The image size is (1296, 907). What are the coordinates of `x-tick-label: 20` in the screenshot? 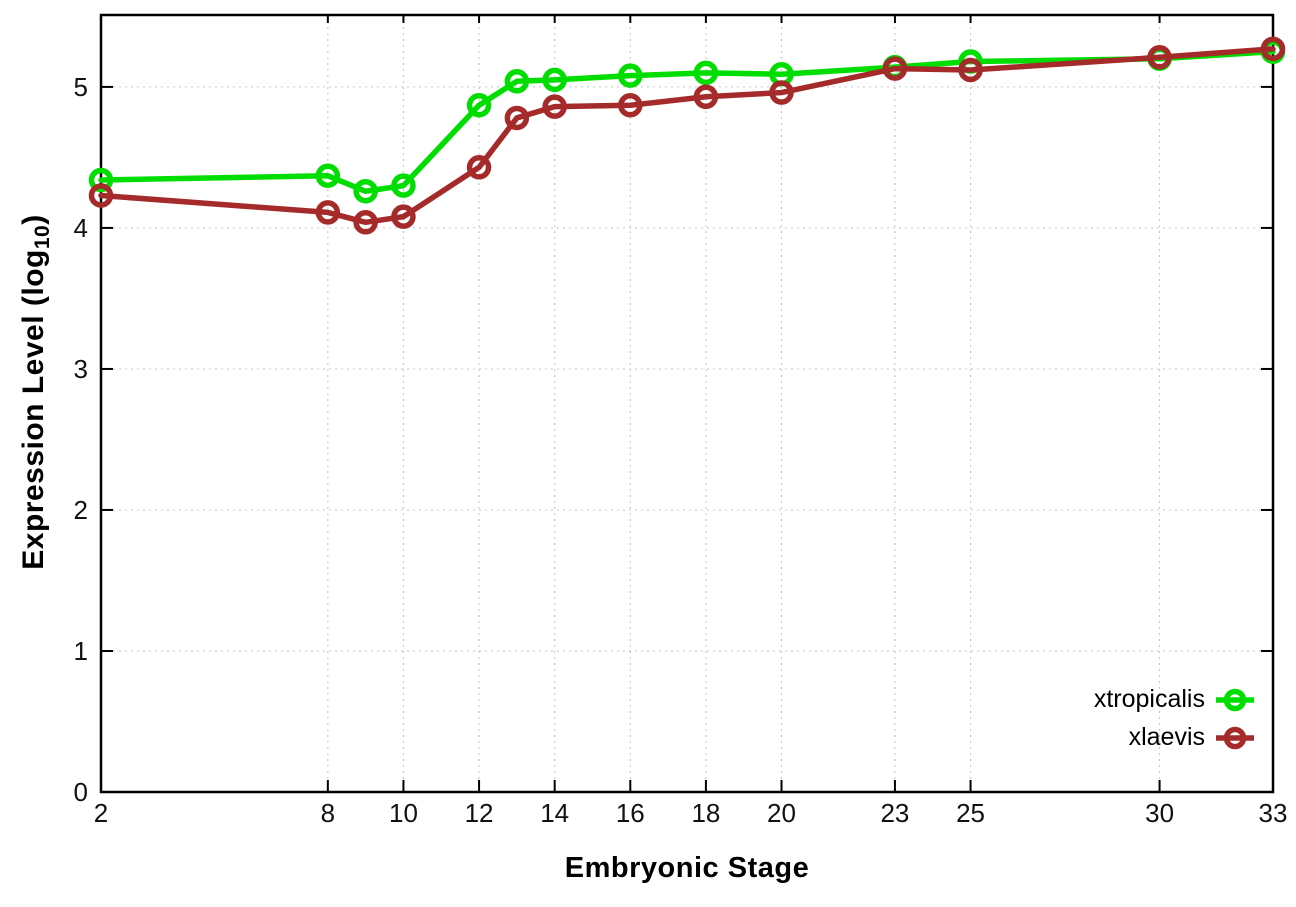 It's located at (781, 813).